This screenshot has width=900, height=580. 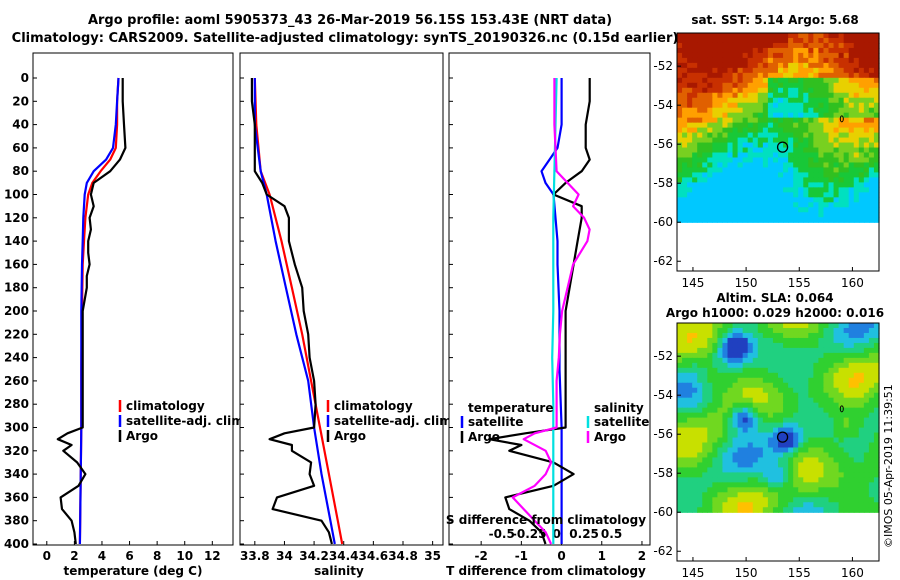 I want to click on sst-map-title: sat. SST: 5.14 Argo: 5.68, so click(x=774, y=20).